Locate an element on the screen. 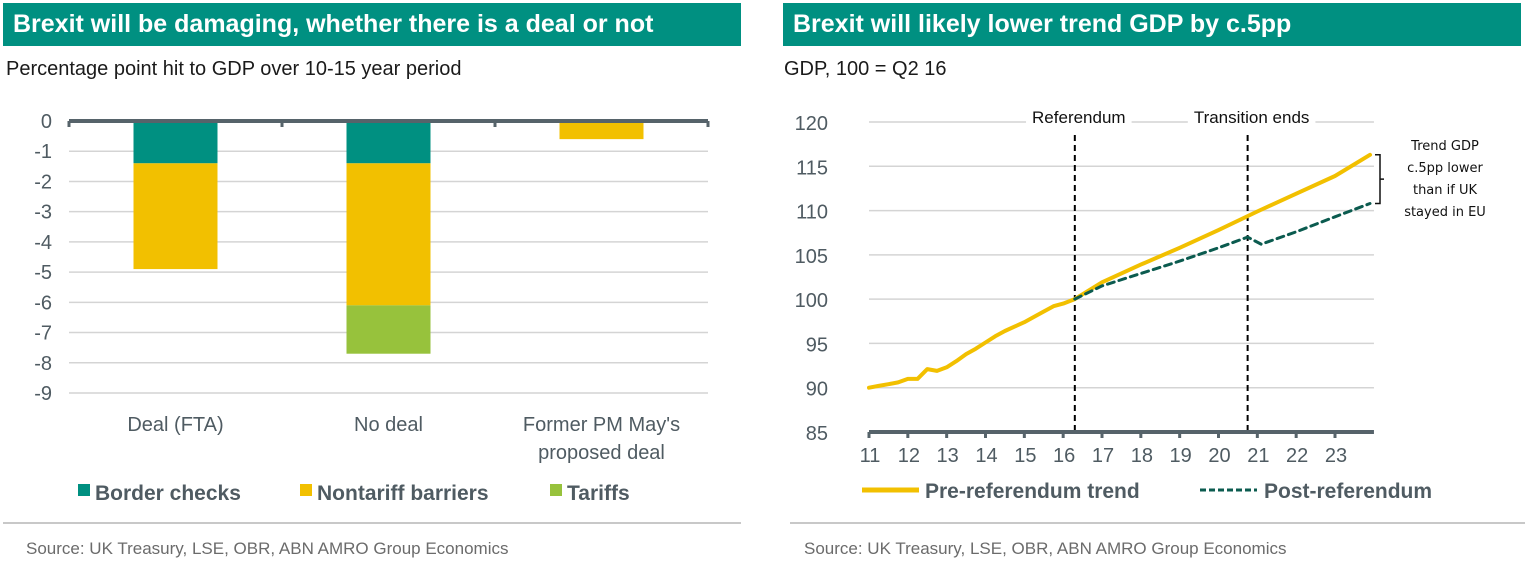 This screenshot has width=1525, height=575. y-tick-label: -3 is located at coordinates (43, 213).